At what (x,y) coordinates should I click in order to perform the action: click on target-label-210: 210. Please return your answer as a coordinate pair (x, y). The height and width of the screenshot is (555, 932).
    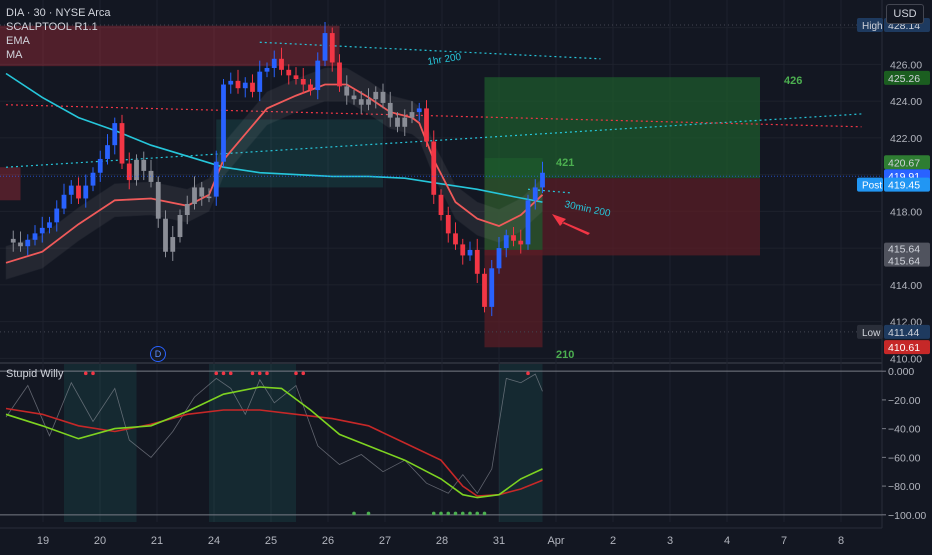
    Looking at the image, I should click on (565, 355).